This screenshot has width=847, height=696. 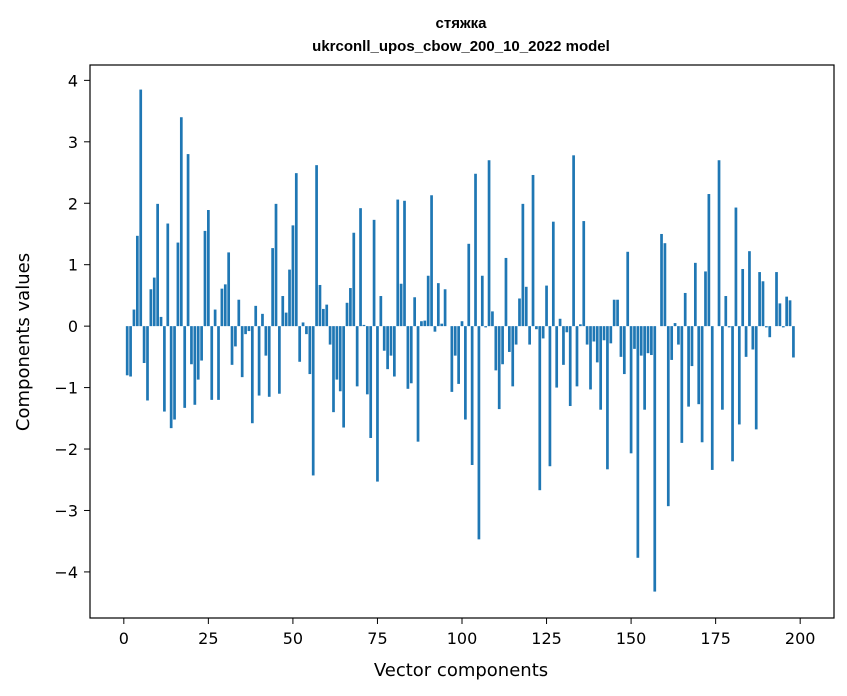 What do you see at coordinates (461, 46) in the screenshot?
I see `chart-subtitle: ukrconll_upos_cbow_200_10_2022 model` at bounding box center [461, 46].